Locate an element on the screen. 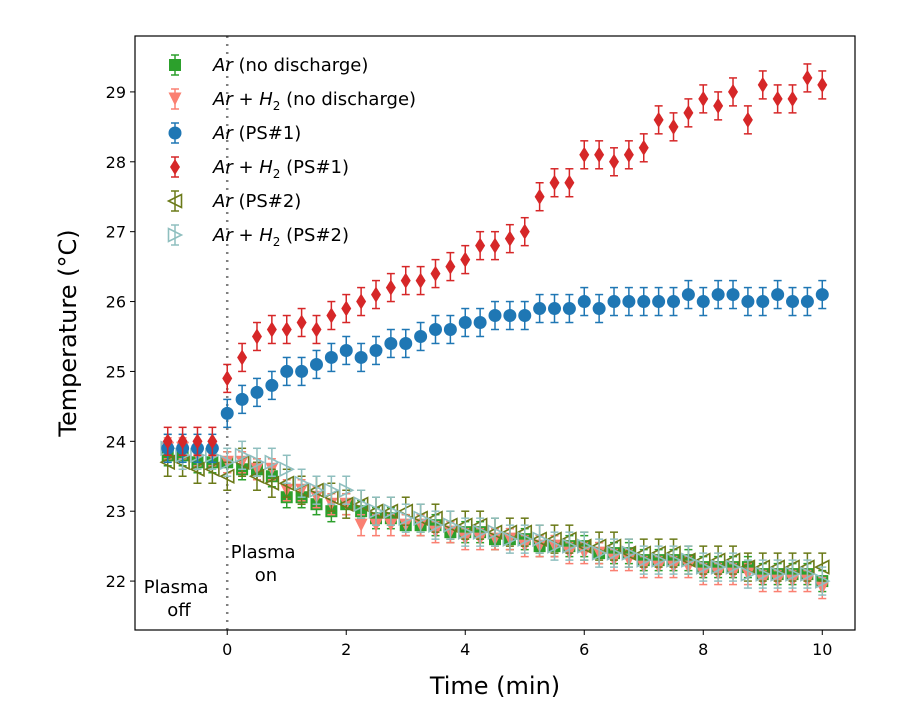 This screenshot has height=720, width=900. legend-plus: + is located at coordinates (246, 167).